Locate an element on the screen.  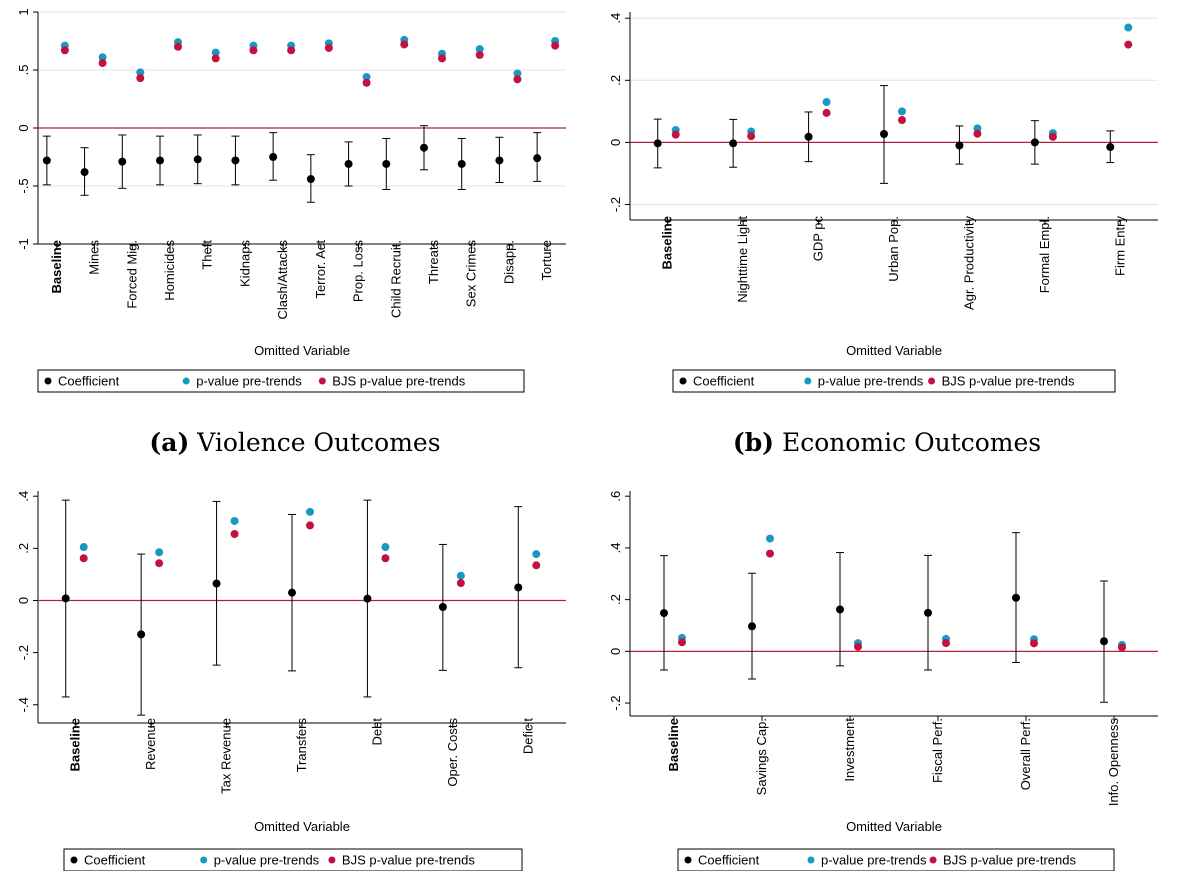
y-tick-label: -.5 is located at coordinates (23, 185).